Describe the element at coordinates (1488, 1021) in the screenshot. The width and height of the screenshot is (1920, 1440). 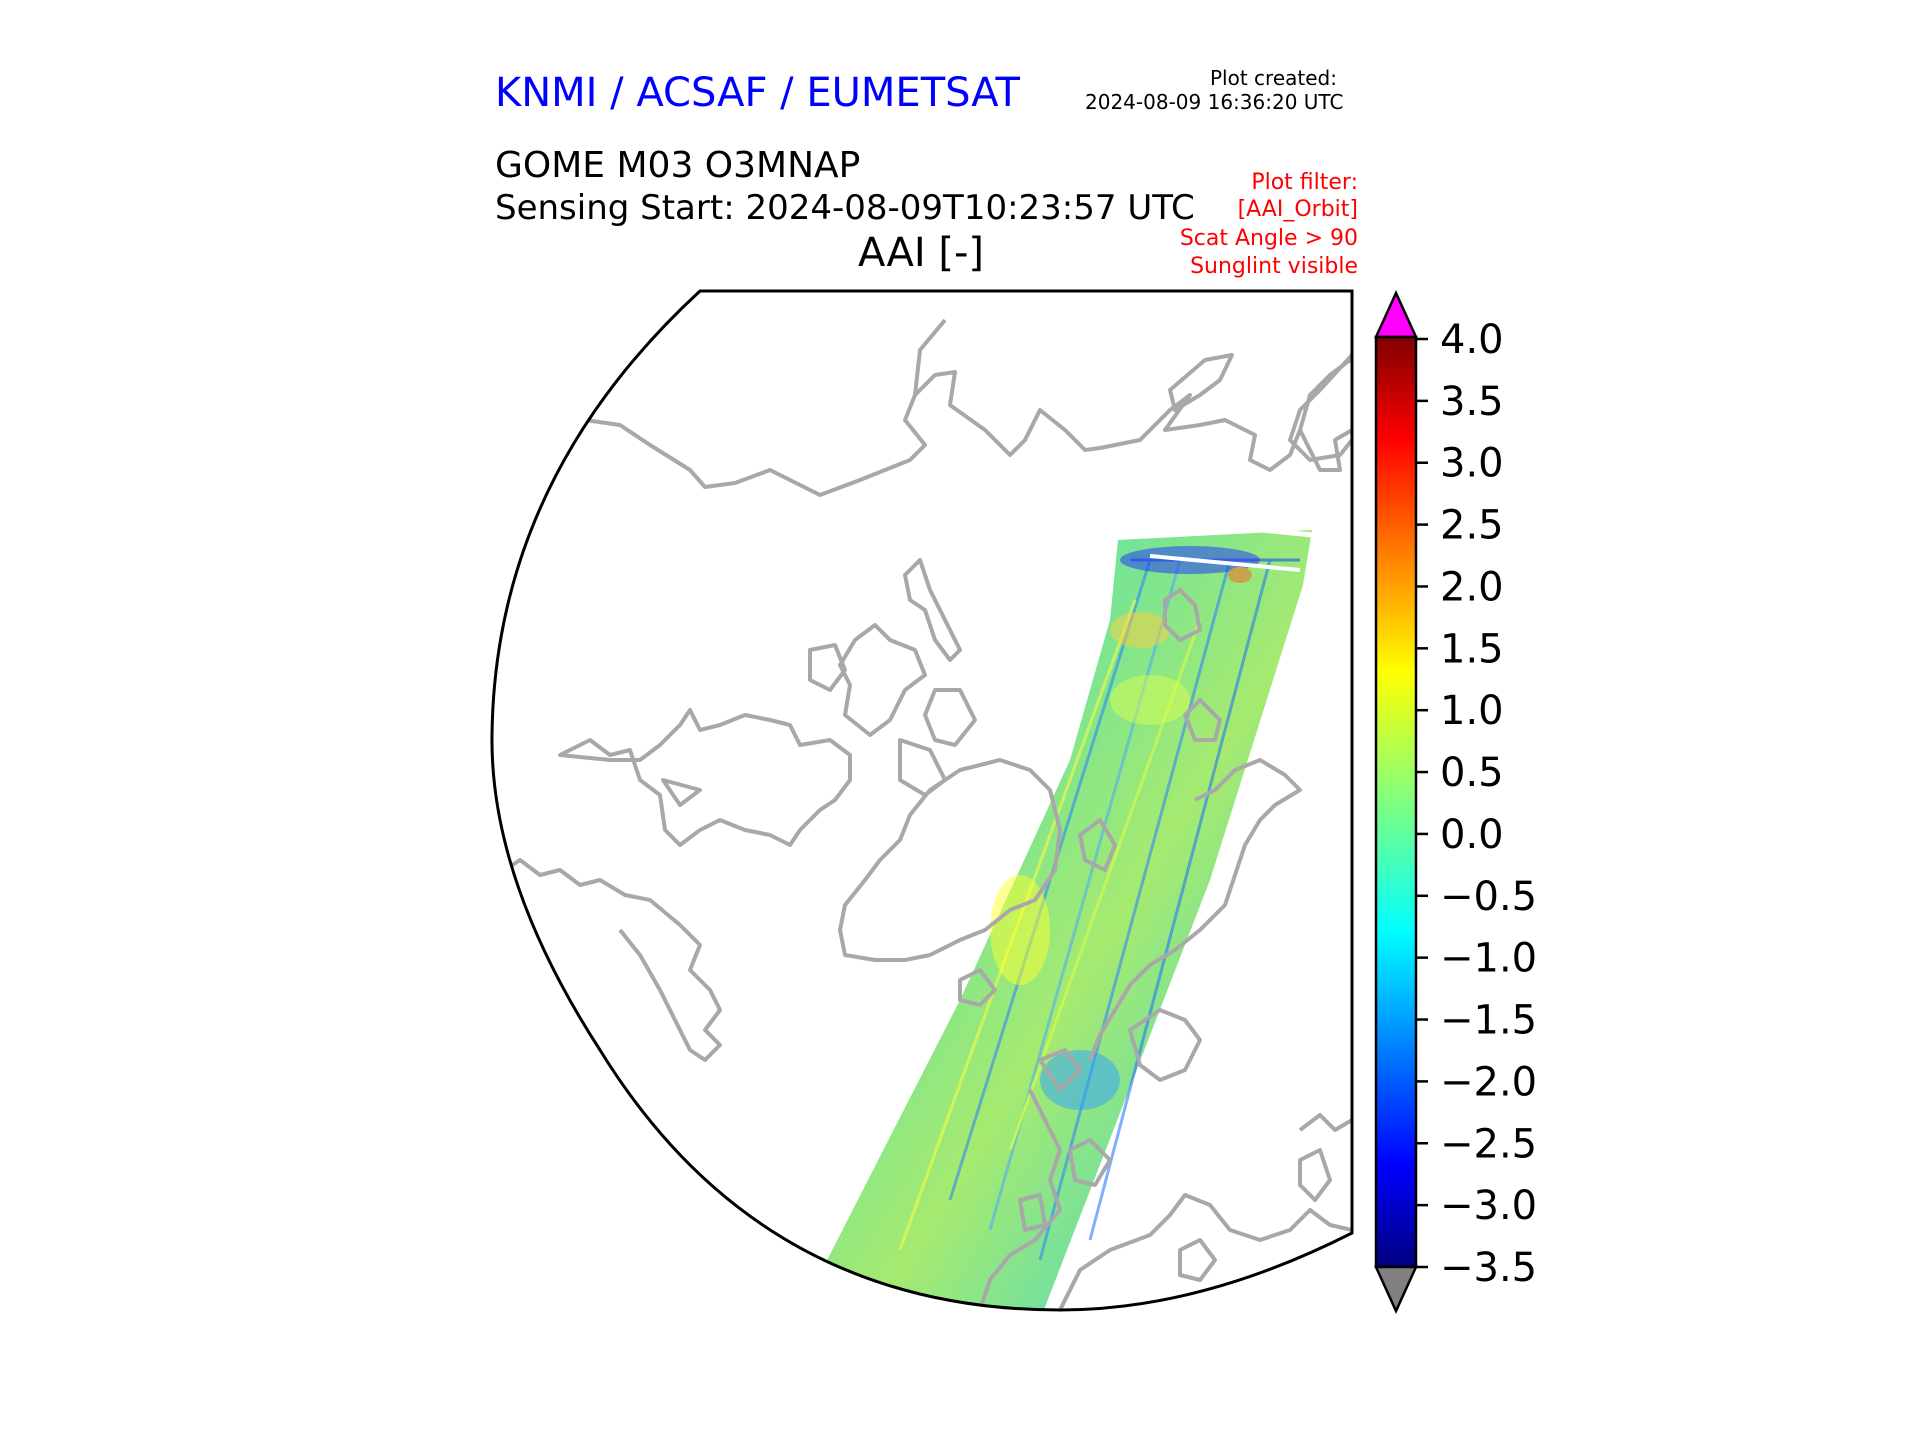
I see `colorbar-tick-label: −1.5` at that location.